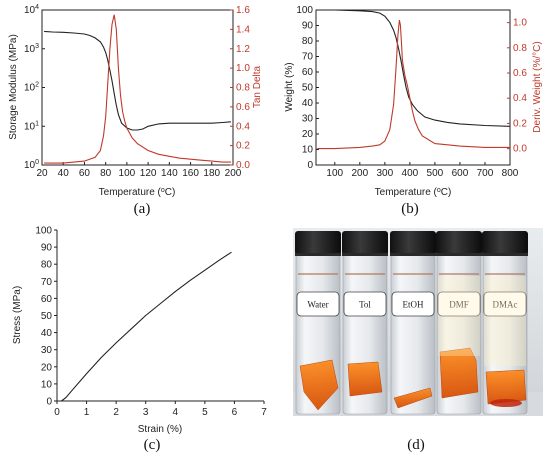  Describe the element at coordinates (235, 412) in the screenshot. I see `panel-c-x-tick-label: 6` at that location.